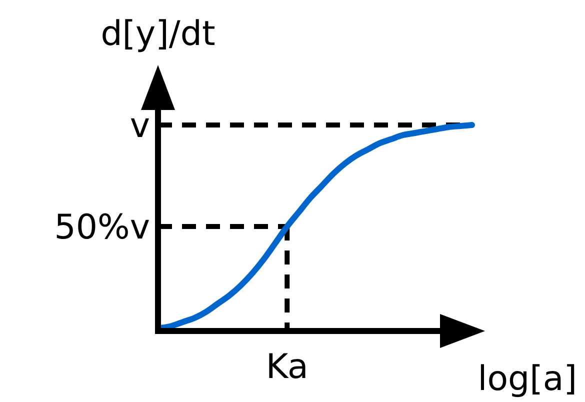  I want to click on ref-line-label: v, so click(140, 126).